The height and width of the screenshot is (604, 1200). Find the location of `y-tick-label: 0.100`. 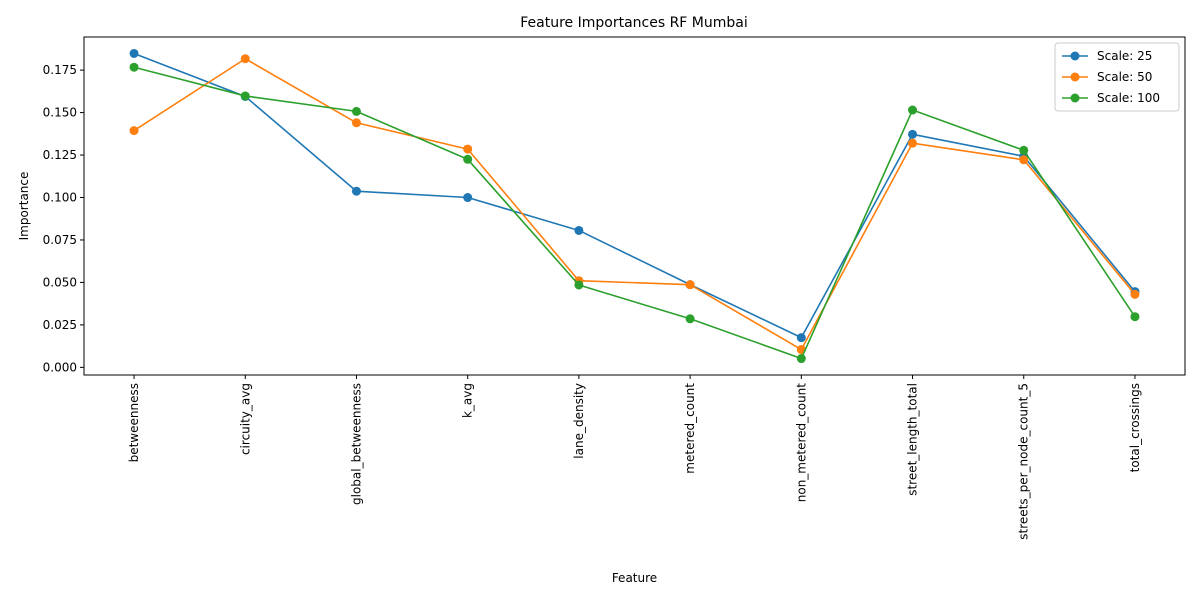

y-tick-label: 0.100 is located at coordinates (60, 198).